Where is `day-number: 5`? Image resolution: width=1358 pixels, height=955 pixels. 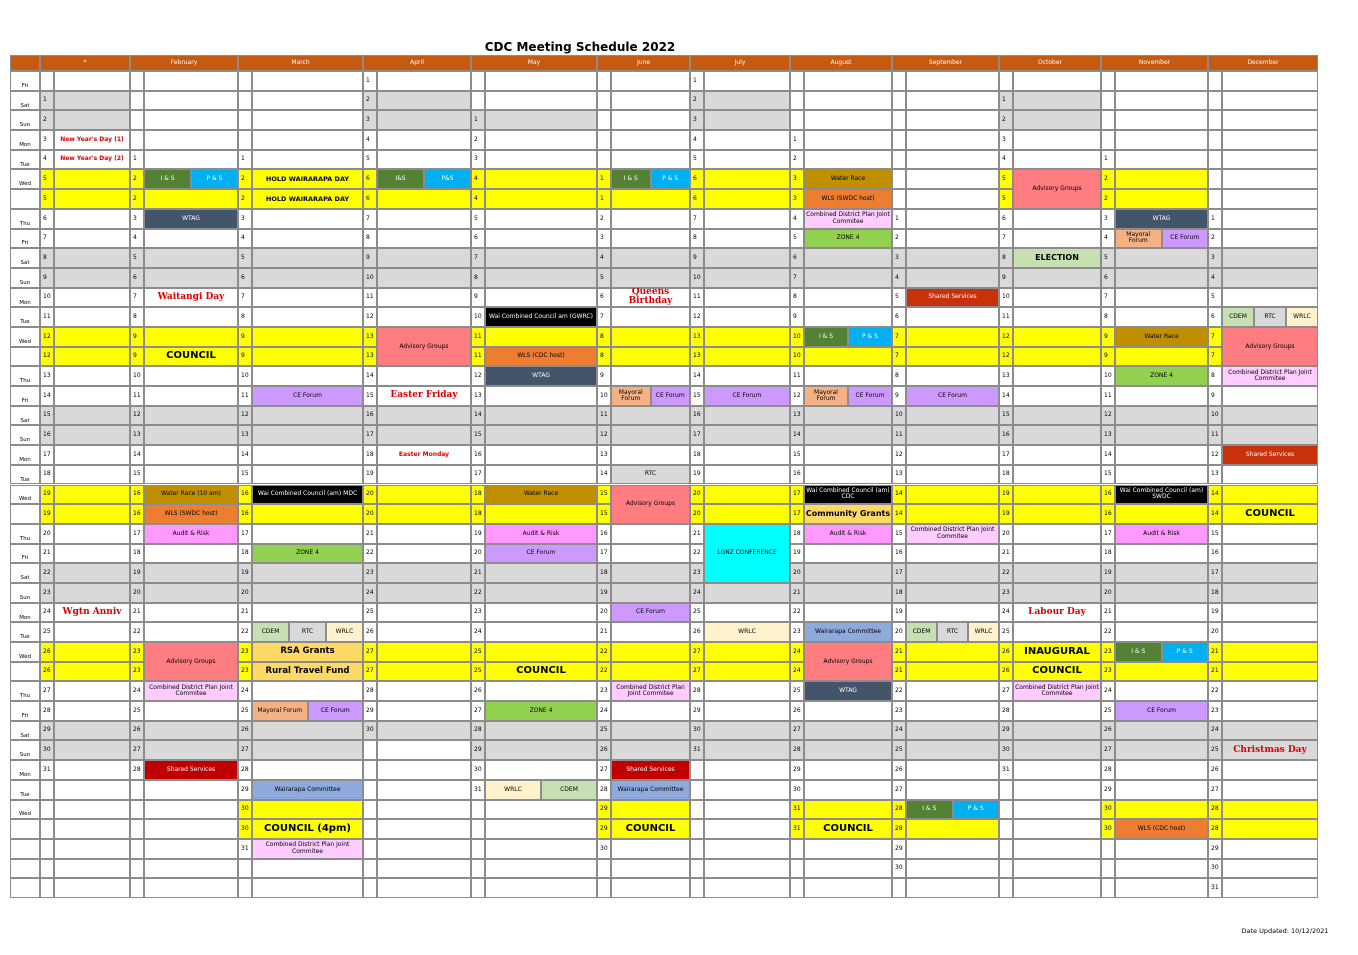 day-number: 5 is located at coordinates (797, 238).